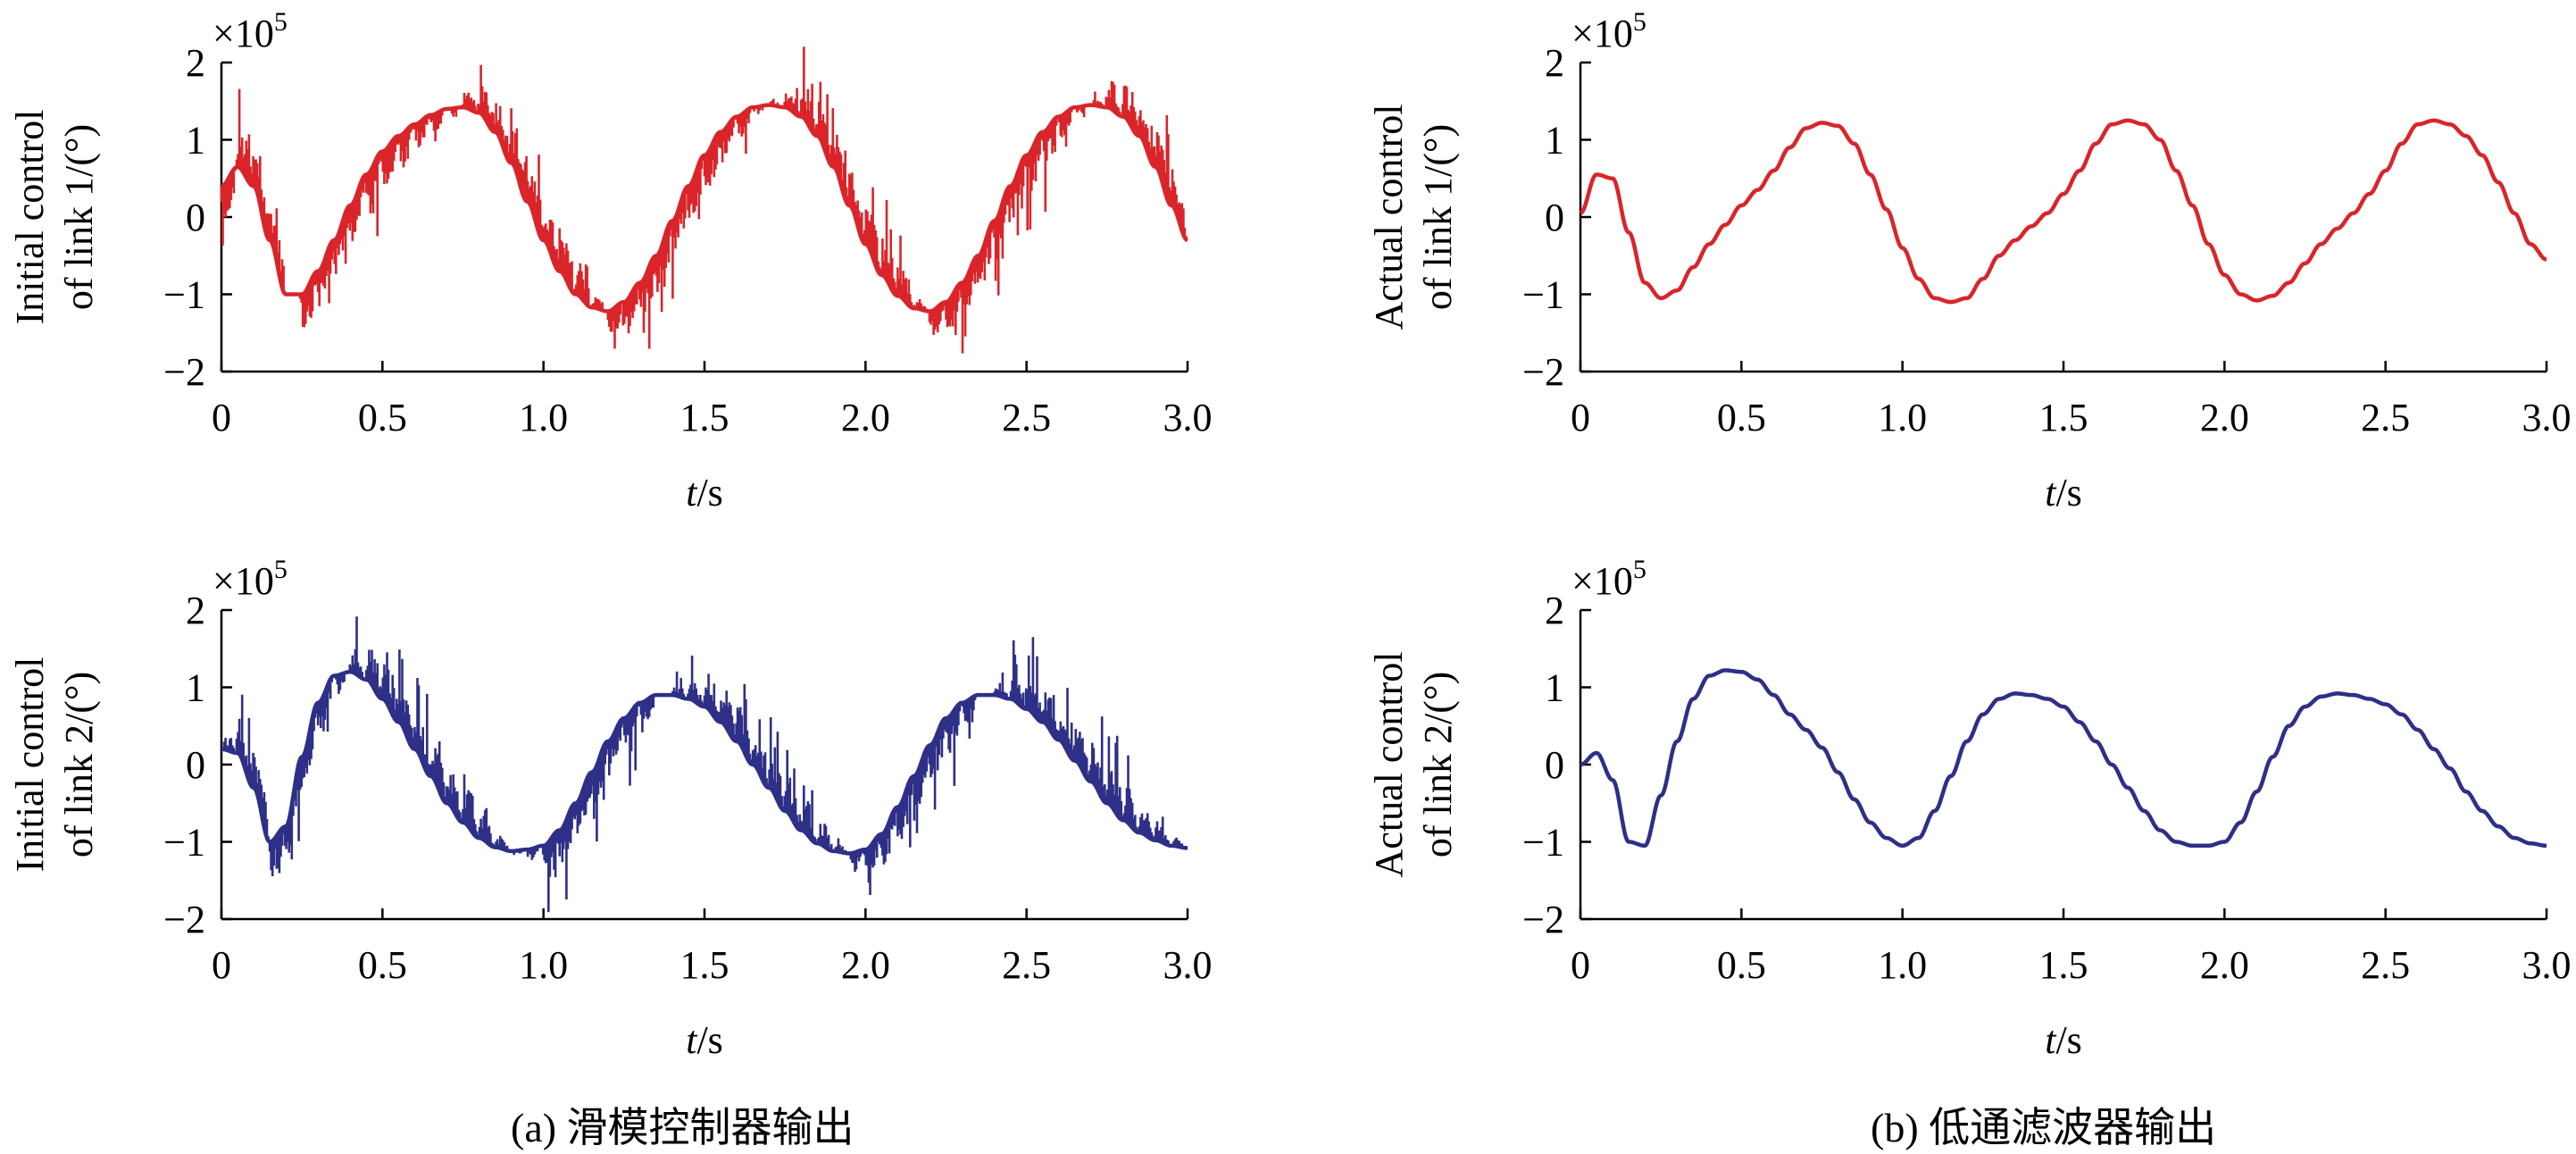  Describe the element at coordinates (2044, 1127) in the screenshot. I see `caption-b: (b) 低通滤波器输出` at that location.